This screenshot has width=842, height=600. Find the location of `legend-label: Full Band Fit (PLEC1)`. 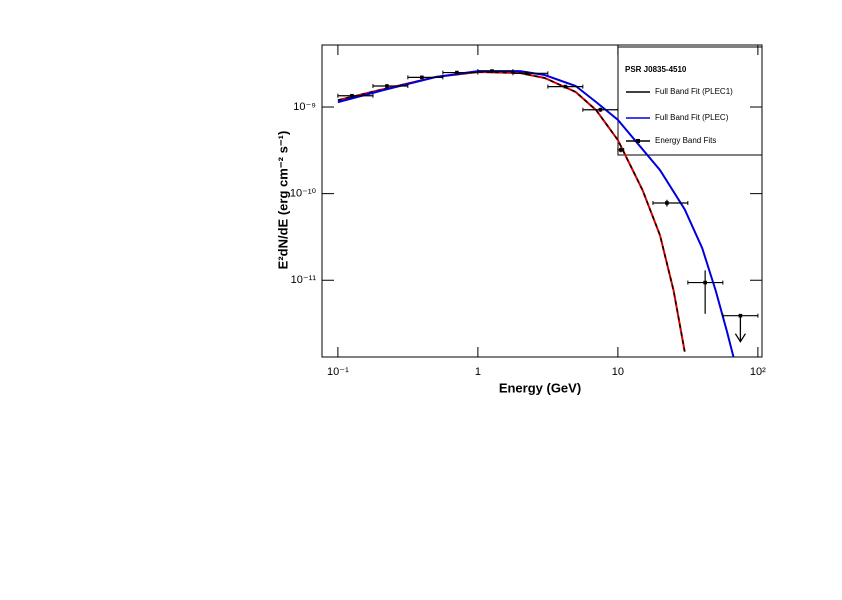

legend-label: Full Band Fit (PLEC1) is located at coordinates (694, 91).